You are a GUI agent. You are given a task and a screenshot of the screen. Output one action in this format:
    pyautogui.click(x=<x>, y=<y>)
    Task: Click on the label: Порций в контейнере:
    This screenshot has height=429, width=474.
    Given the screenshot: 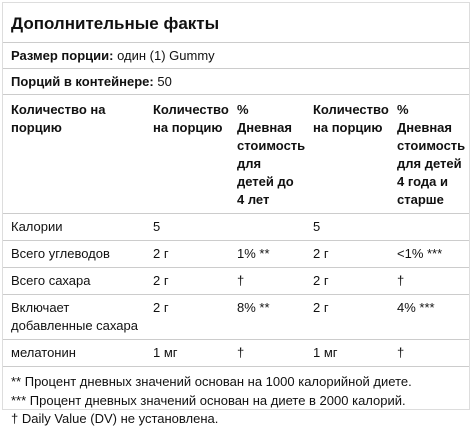 What is the action you would take?
    pyautogui.click(x=82, y=81)
    